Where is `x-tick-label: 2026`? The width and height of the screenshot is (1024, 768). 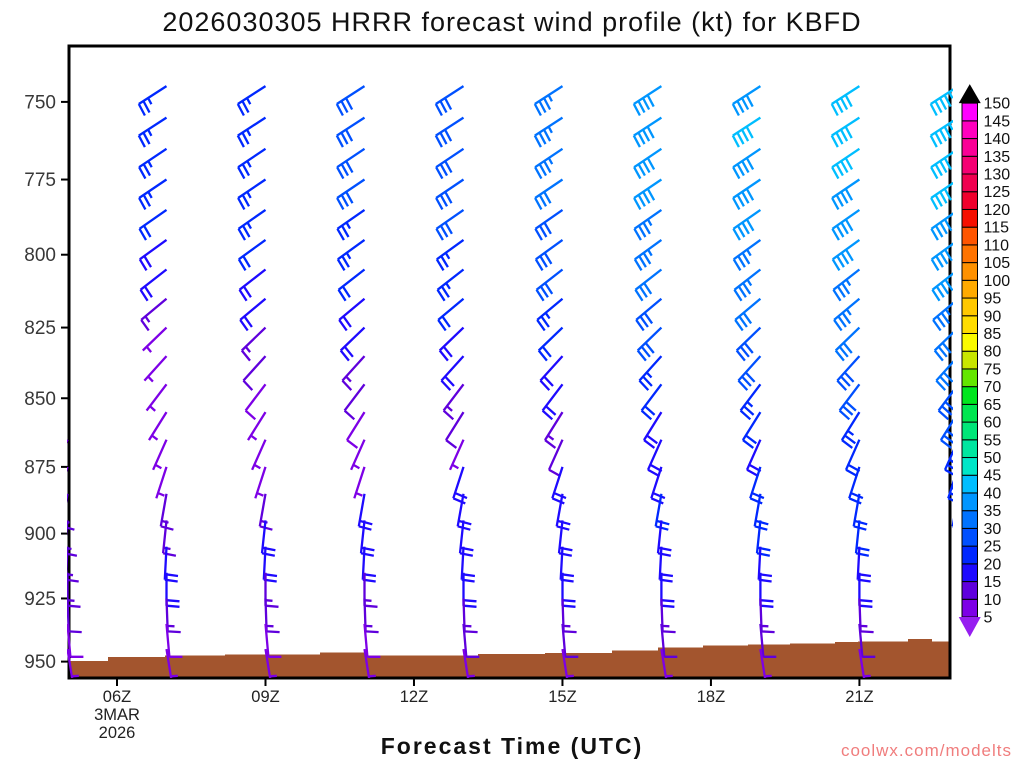 x-tick-label: 2026 is located at coordinates (117, 733).